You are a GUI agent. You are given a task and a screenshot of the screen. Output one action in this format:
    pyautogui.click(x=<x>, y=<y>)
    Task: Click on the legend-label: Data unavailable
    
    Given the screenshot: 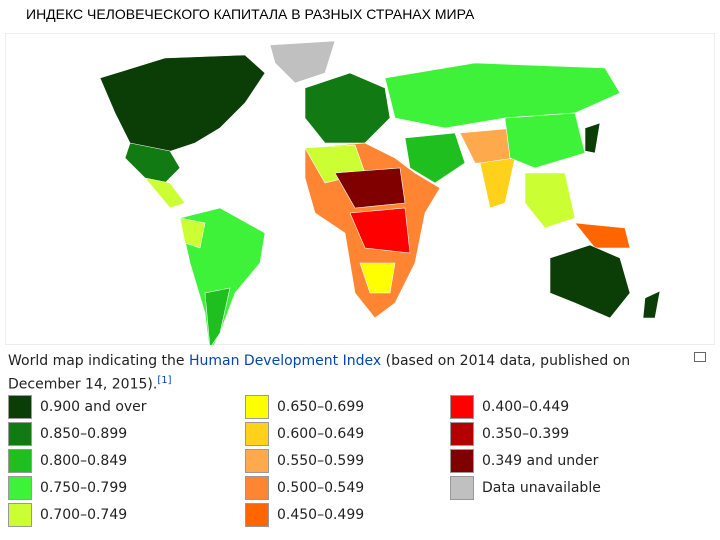 What is the action you would take?
    pyautogui.click(x=541, y=488)
    